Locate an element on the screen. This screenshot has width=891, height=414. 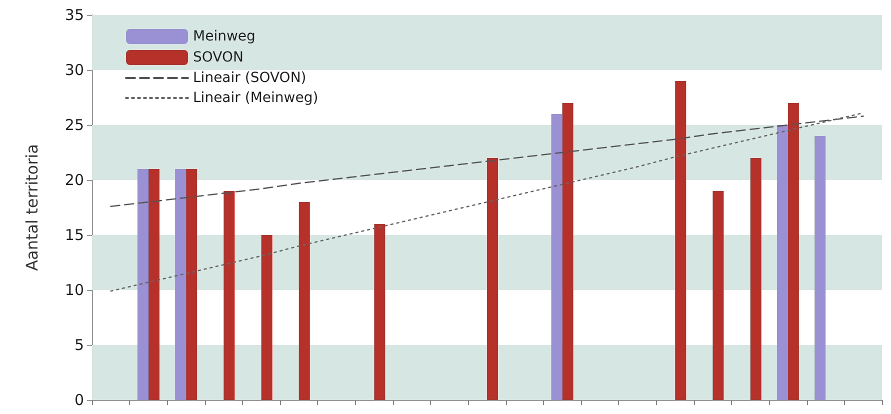
legend-label: SOVON is located at coordinates (218, 58).